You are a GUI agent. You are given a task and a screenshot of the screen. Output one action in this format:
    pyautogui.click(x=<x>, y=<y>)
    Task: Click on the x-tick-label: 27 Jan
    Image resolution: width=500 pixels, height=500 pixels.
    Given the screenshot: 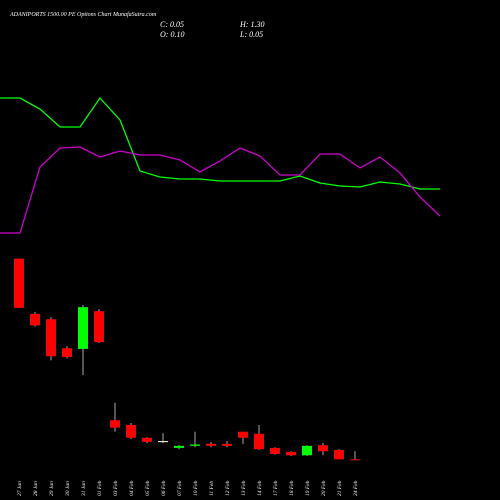 What is the action you would take?
    pyautogui.click(x=20, y=488)
    